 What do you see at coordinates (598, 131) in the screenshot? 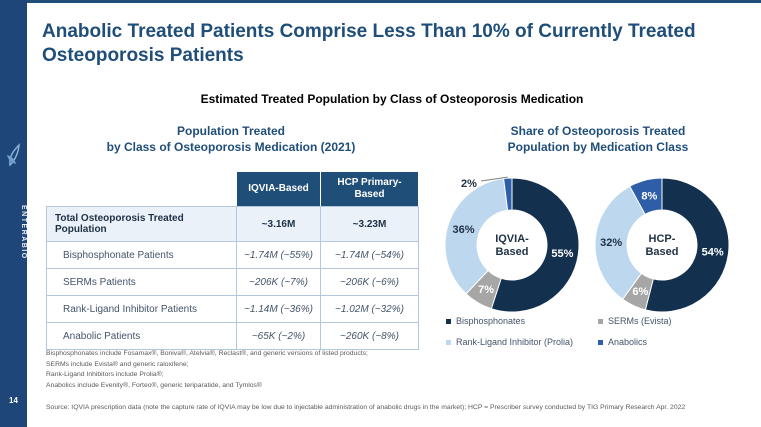
I see `charts-heading-line1: Share of Osteoporosis Treated` at bounding box center [598, 131].